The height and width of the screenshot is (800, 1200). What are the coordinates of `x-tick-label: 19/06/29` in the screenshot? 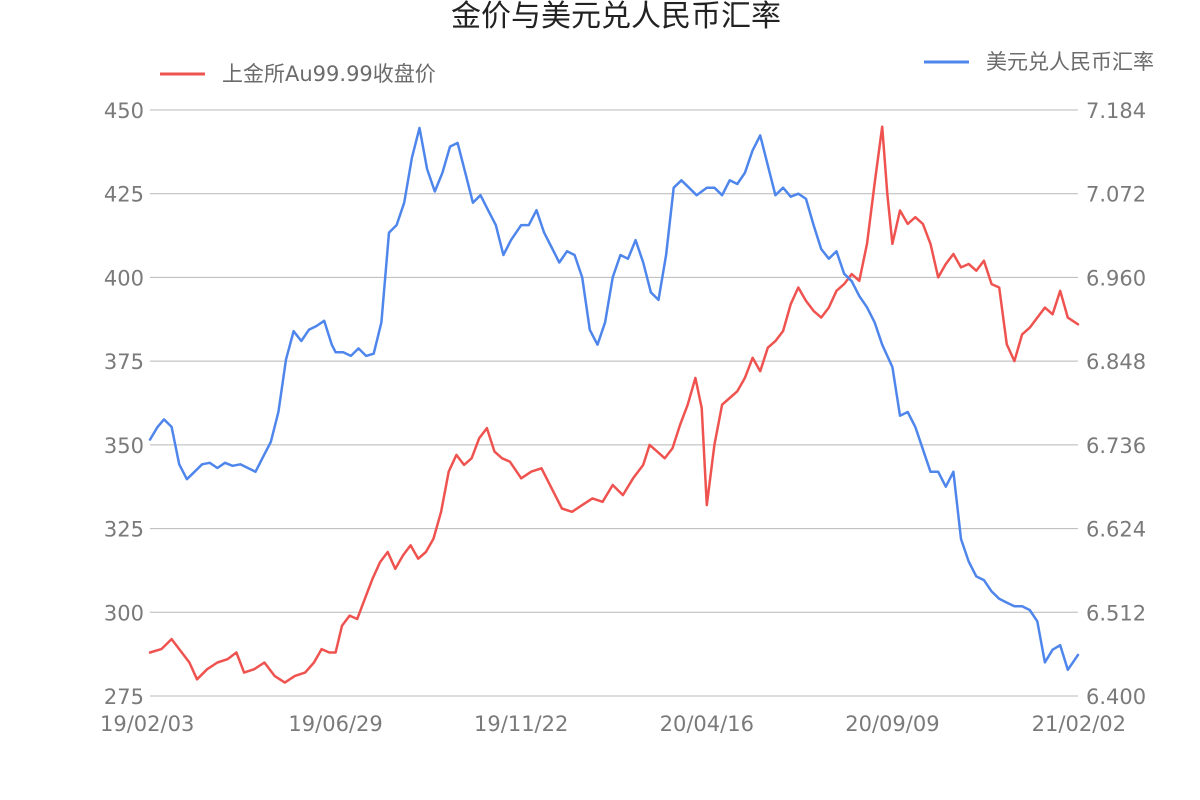 It's located at (335, 724).